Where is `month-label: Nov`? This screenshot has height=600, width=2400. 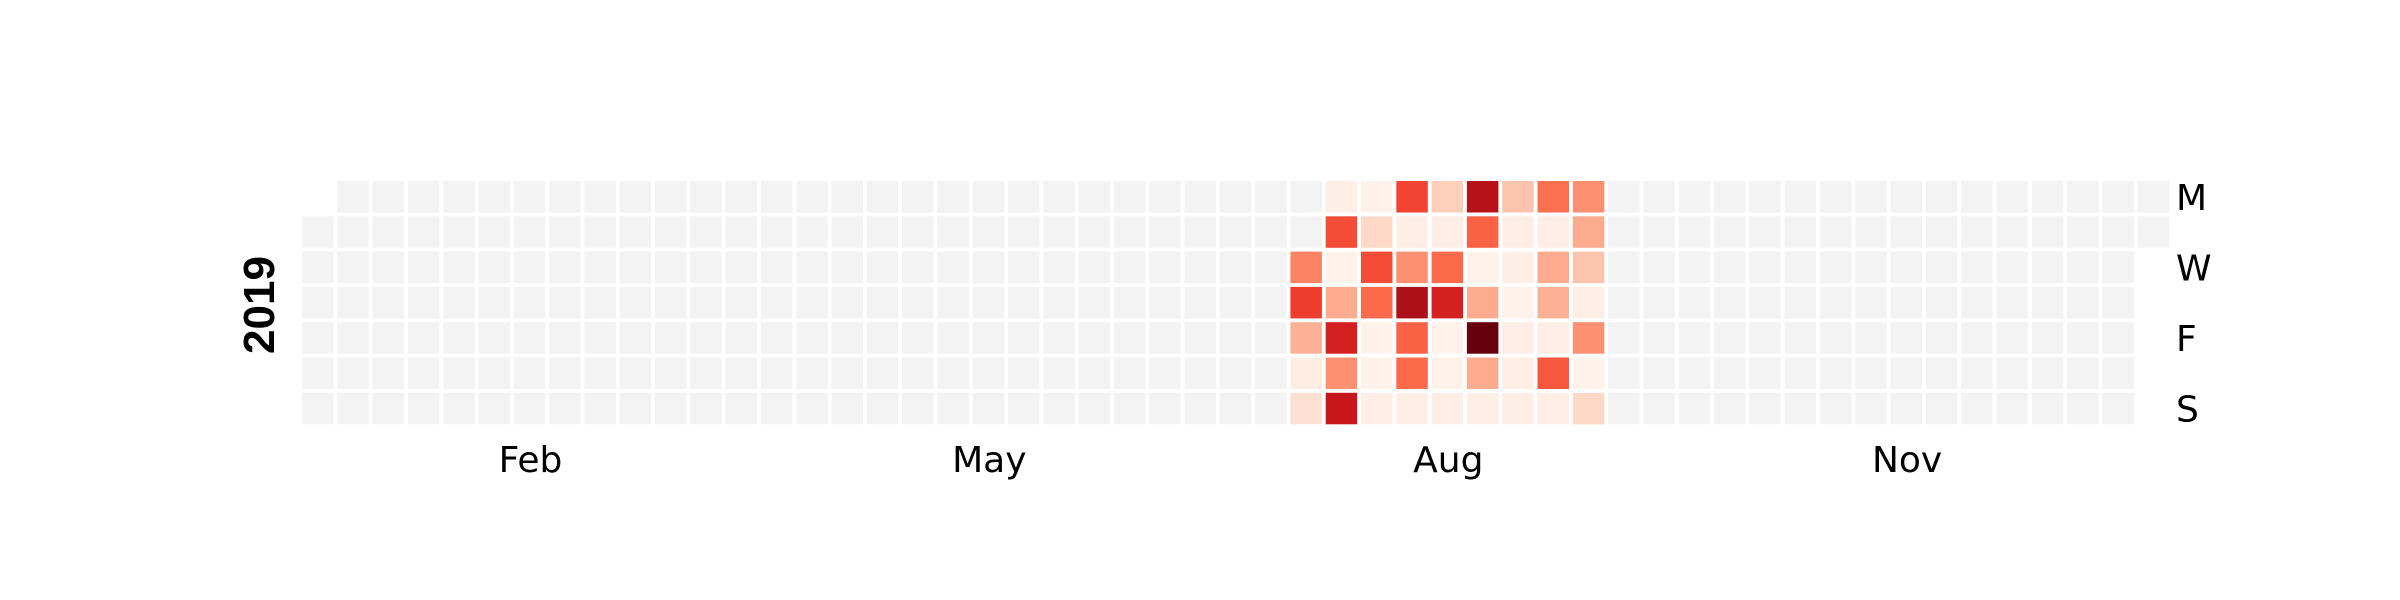
month-label: Nov is located at coordinates (1907, 460).